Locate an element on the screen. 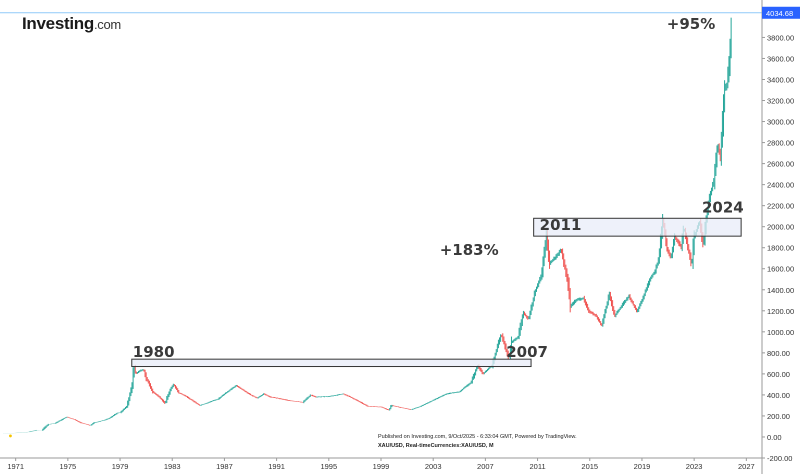 The width and height of the screenshot is (800, 474). y-tick-label: 1400.00 is located at coordinates (780, 290).